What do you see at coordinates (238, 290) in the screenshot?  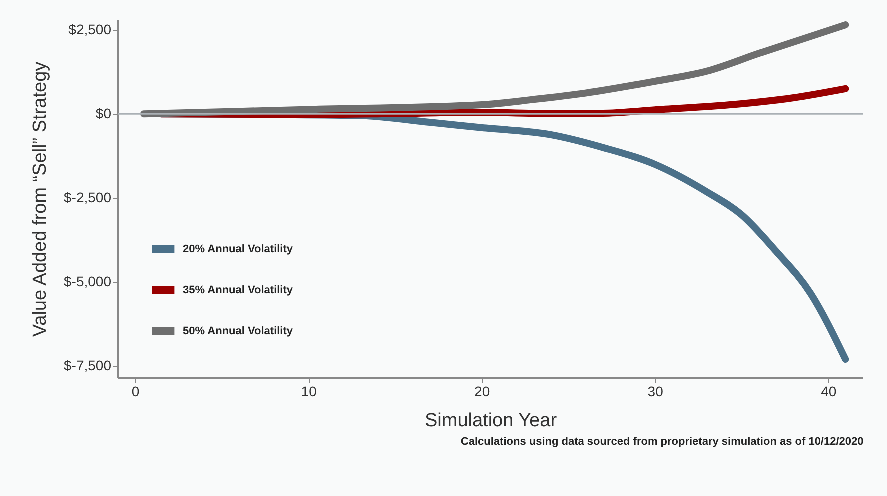 I see `legend-label: 35% Annual Volatility` at bounding box center [238, 290].